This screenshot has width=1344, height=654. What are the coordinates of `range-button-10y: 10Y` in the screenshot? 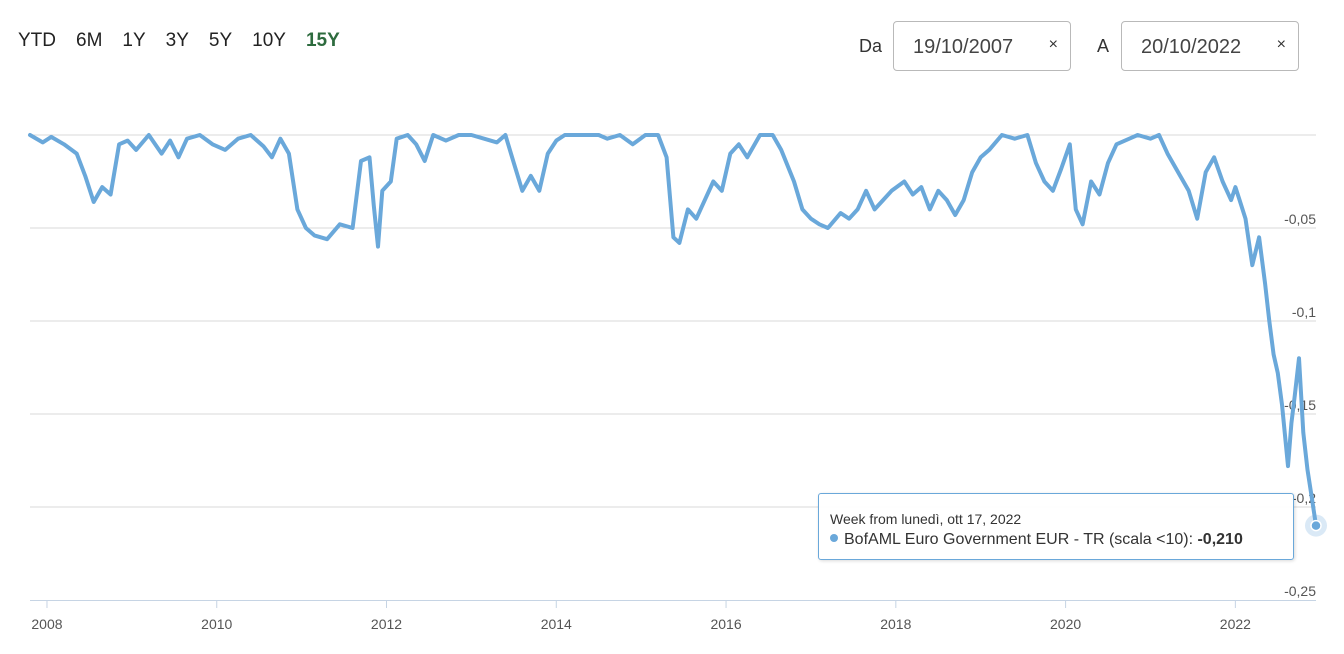 It's located at (269, 40).